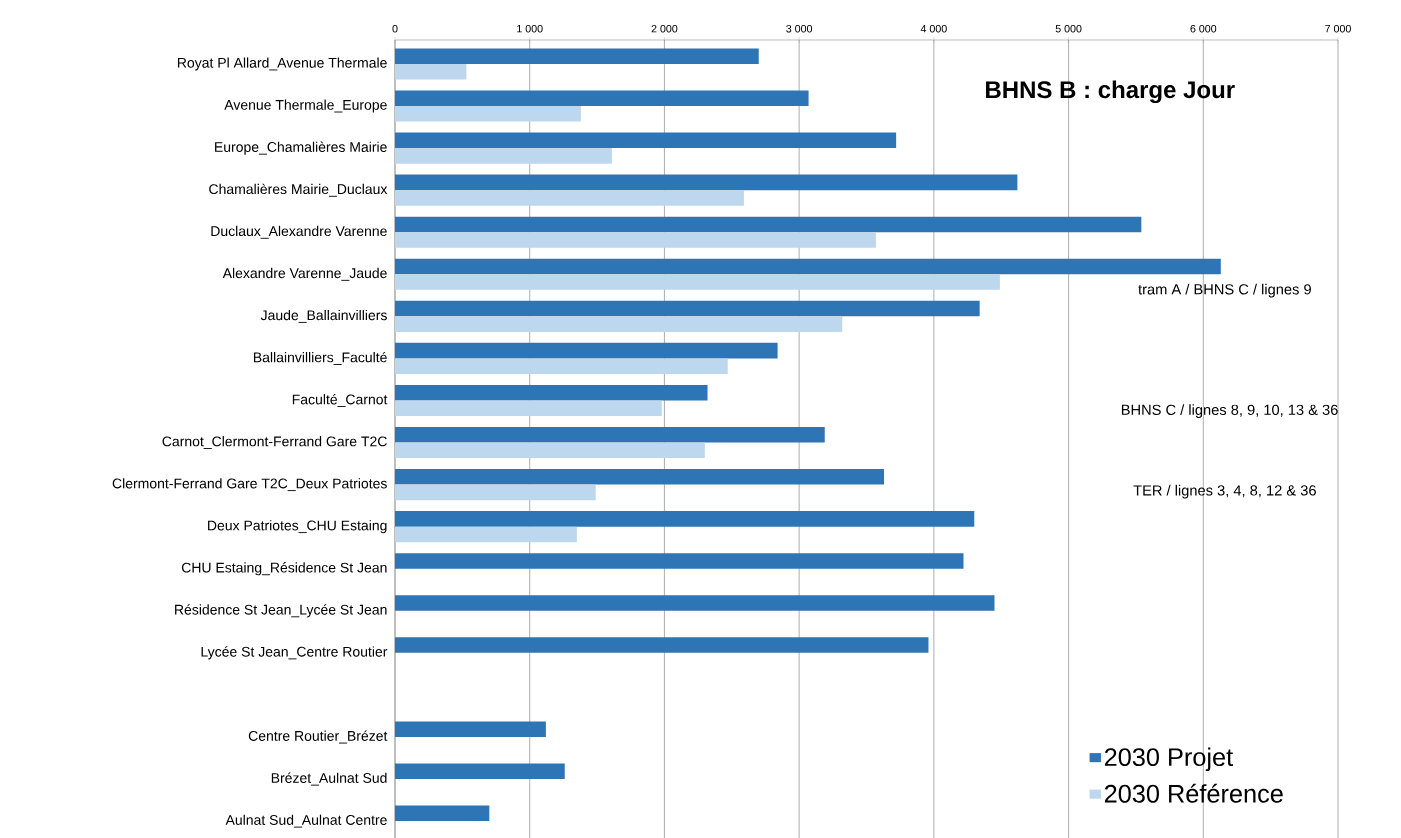 Image resolution: width=1401 pixels, height=838 pixels. Describe the element at coordinates (1203, 28) in the screenshot. I see `x-tick-label: 6 000` at that location.